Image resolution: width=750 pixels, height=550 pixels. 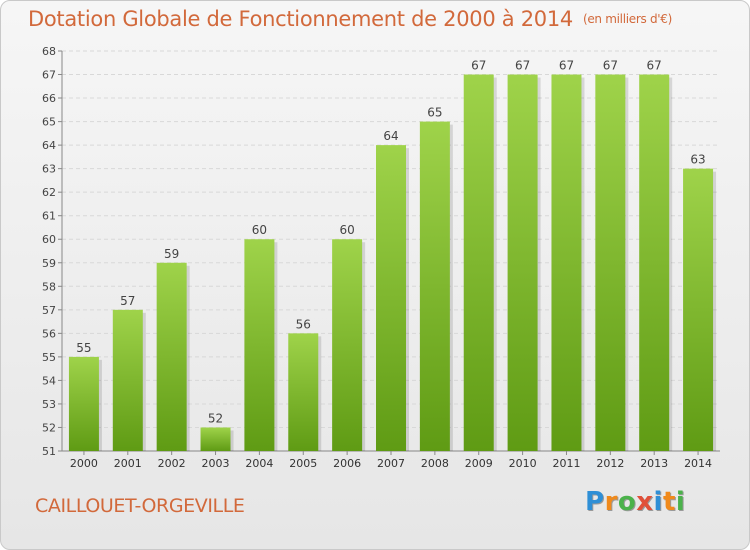 What do you see at coordinates (49, 310) in the screenshot?
I see `y-tick-label: 57` at bounding box center [49, 310].